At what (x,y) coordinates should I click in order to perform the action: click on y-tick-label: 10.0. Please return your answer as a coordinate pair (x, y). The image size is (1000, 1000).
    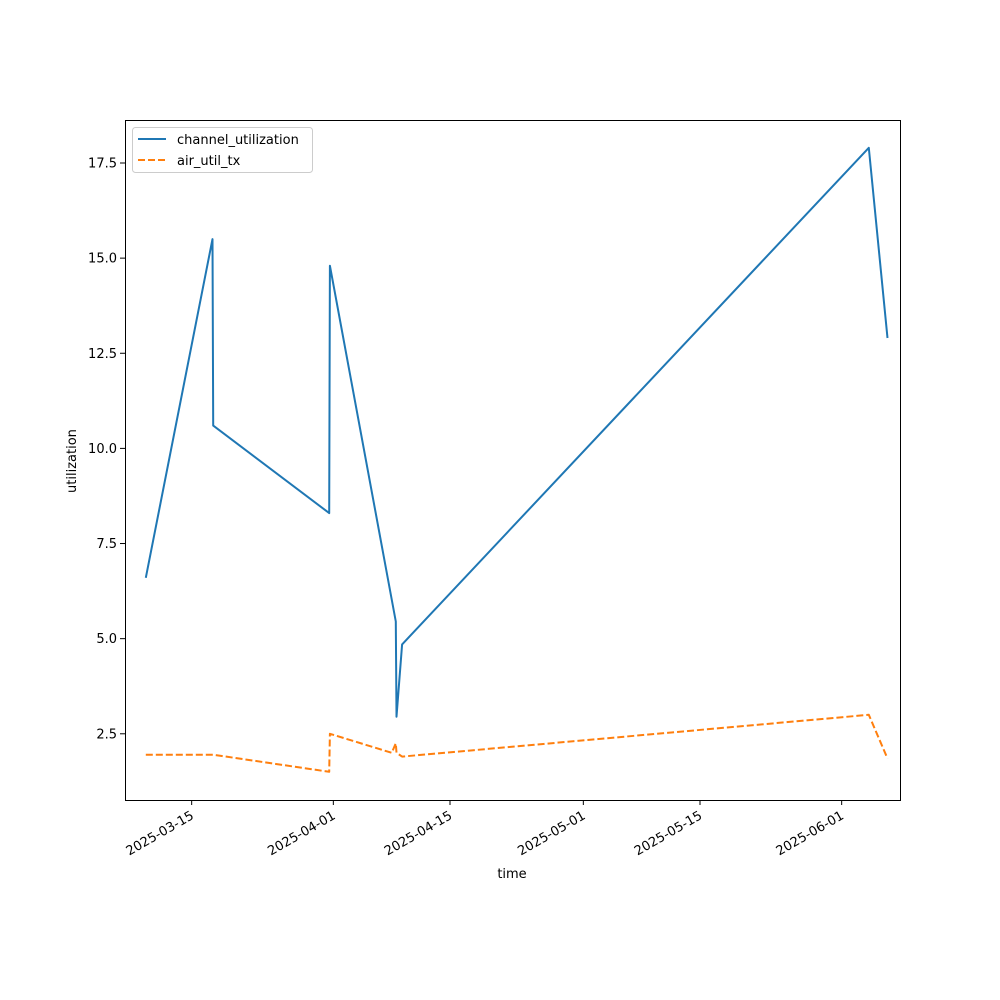
    Looking at the image, I should click on (102, 449).